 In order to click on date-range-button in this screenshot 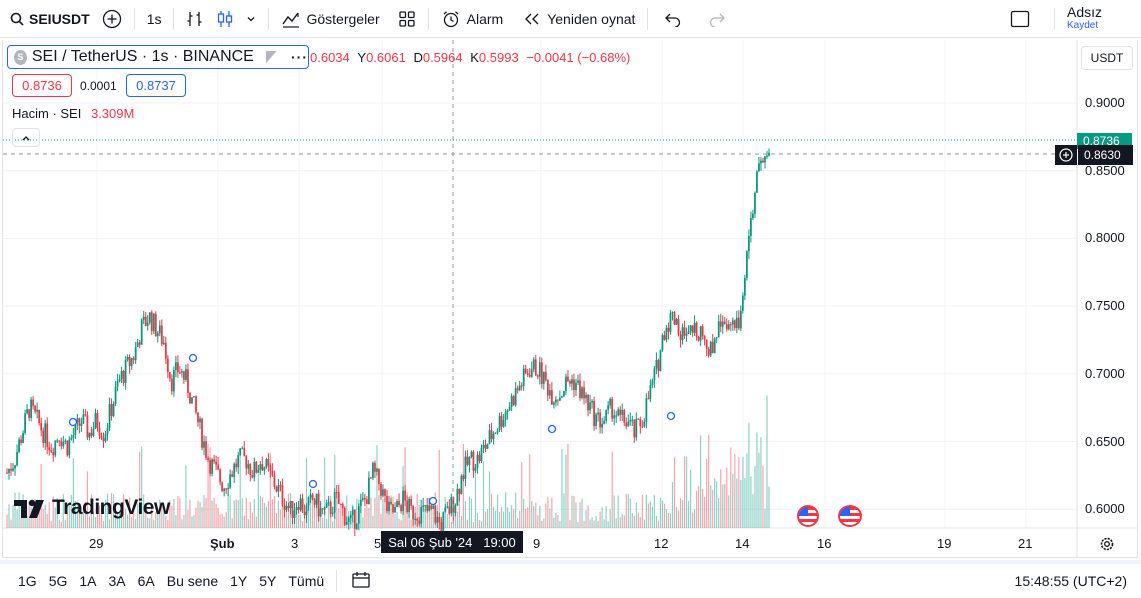, I will do `click(361, 581)`.